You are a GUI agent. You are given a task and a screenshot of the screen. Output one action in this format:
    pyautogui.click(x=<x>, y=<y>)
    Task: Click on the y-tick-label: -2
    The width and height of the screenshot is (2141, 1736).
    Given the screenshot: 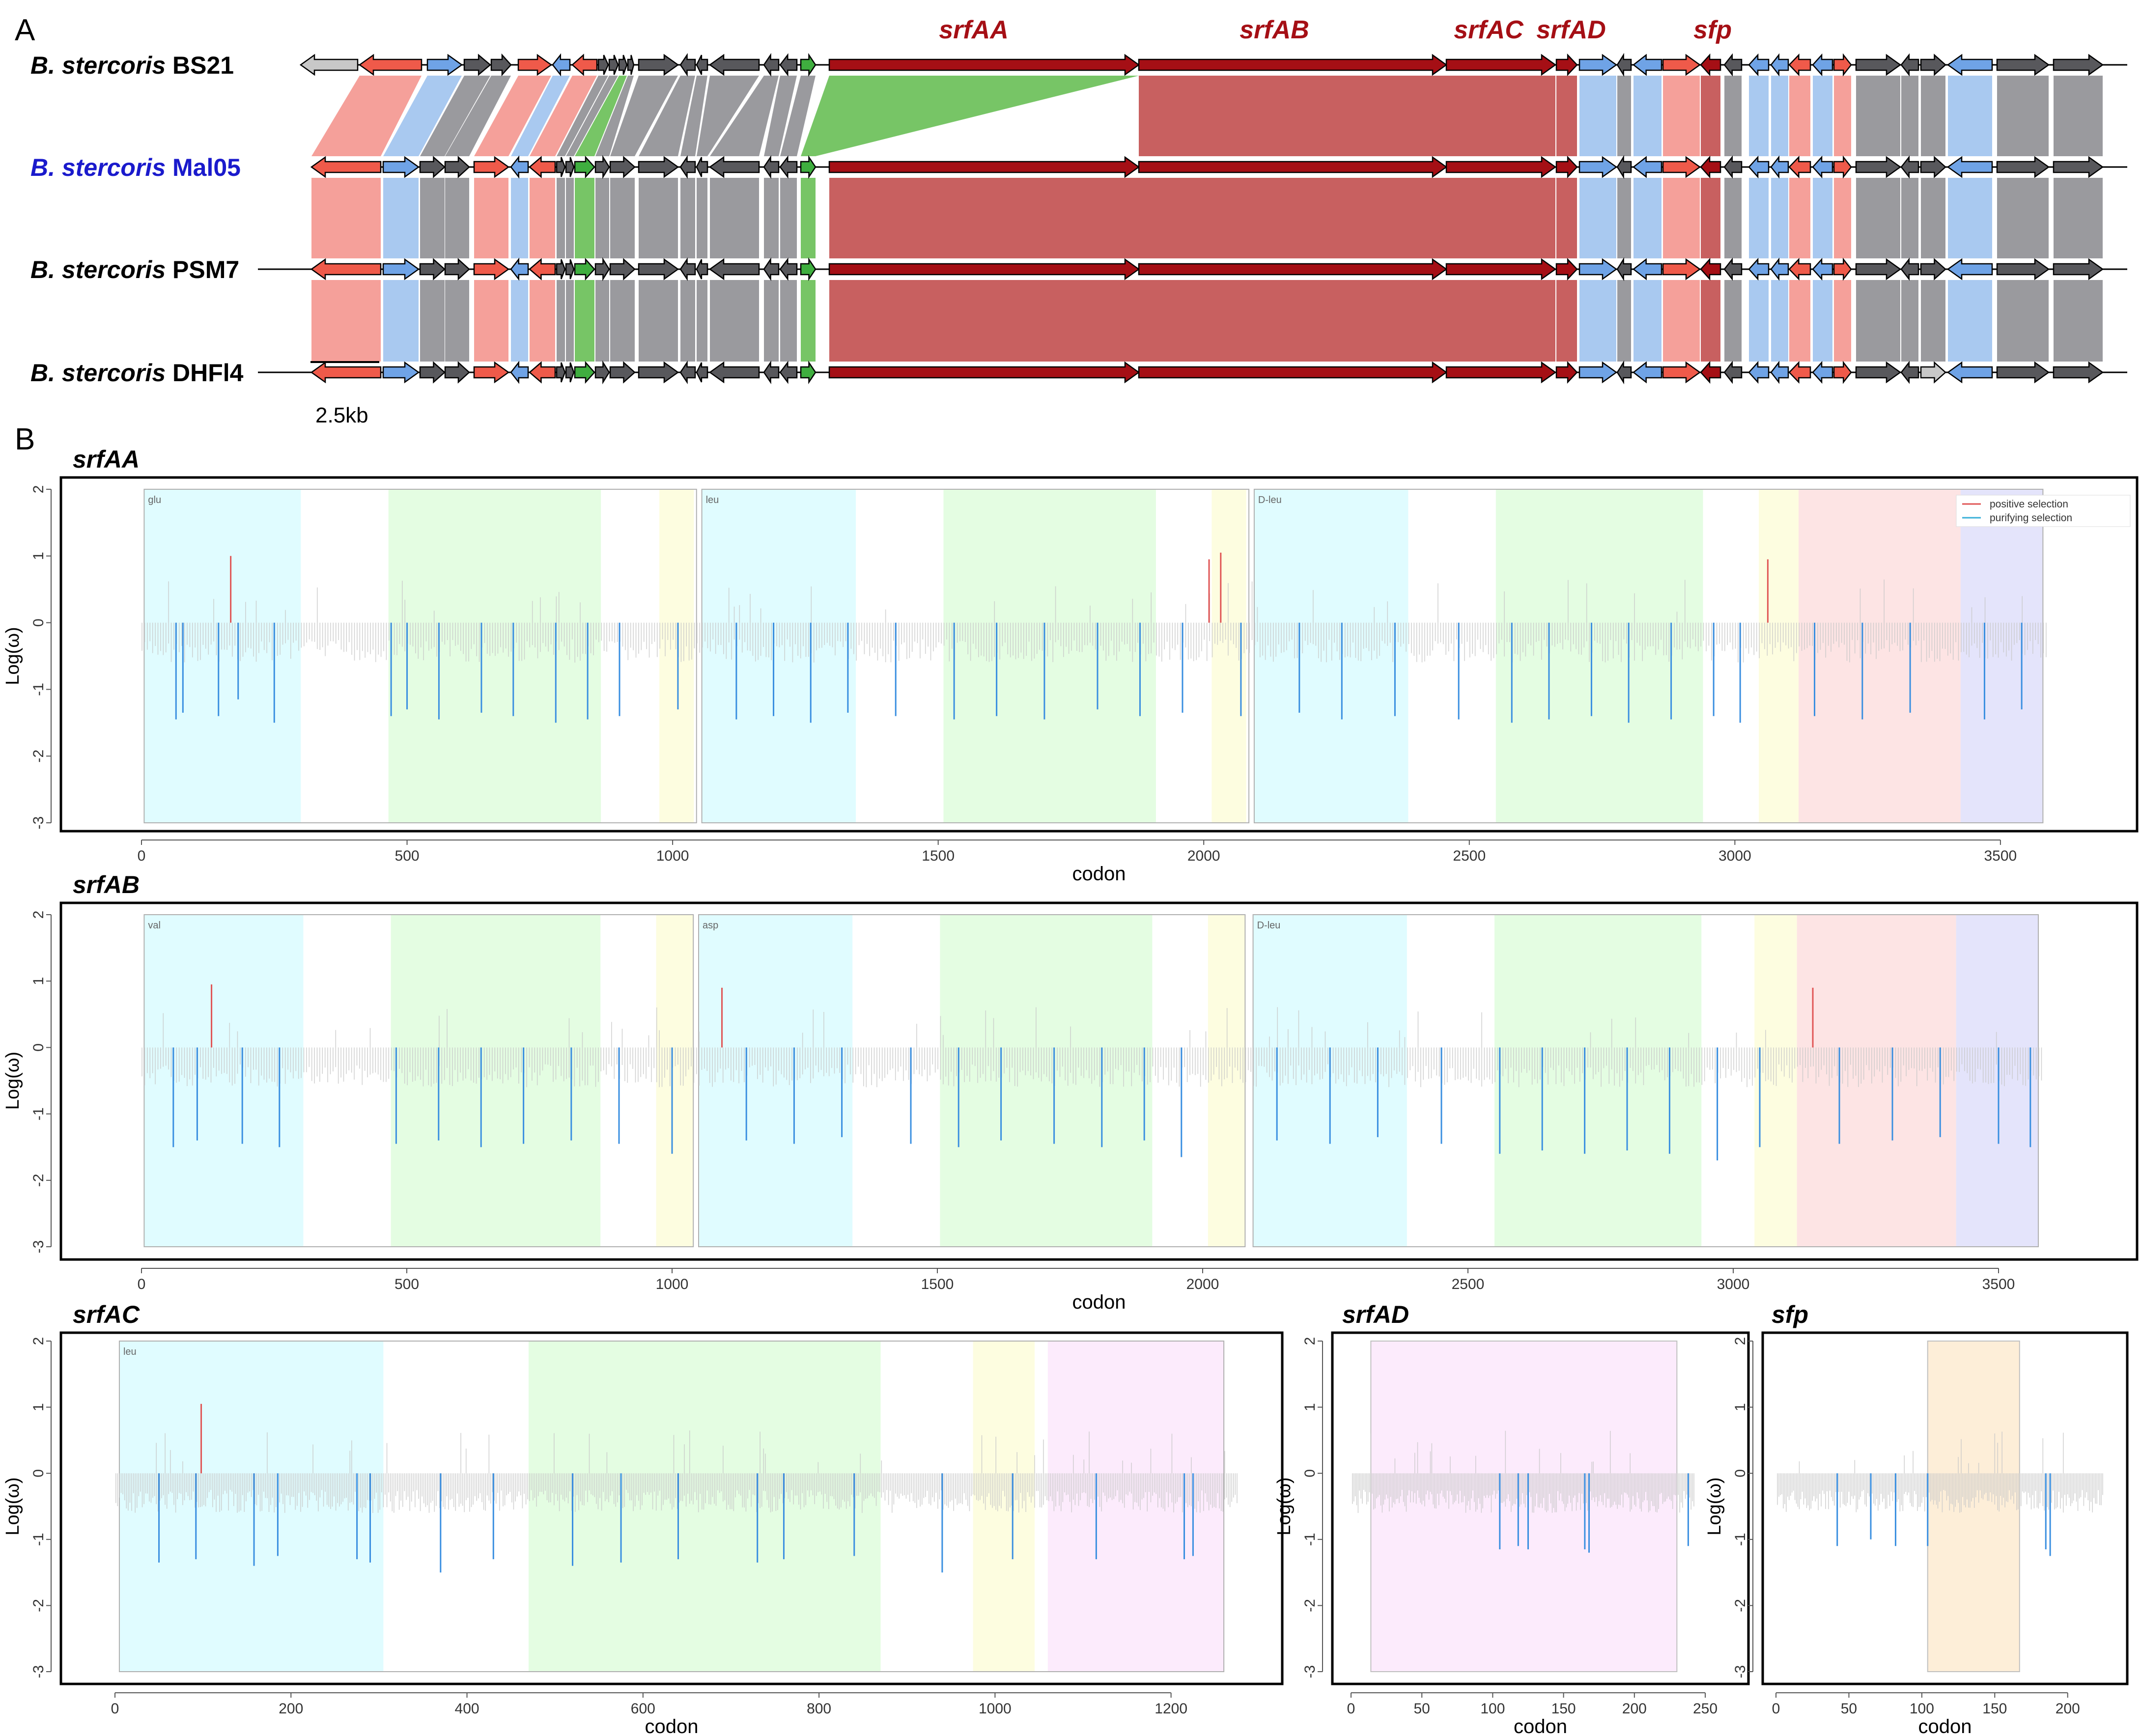 What is the action you would take?
    pyautogui.click(x=1310, y=1605)
    